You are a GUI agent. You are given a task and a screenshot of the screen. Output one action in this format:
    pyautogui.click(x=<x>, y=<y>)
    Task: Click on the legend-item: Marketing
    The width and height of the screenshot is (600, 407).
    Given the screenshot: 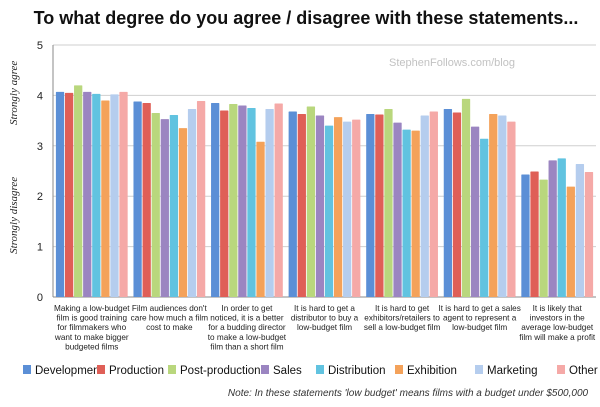 What is the action you would take?
    pyautogui.click(x=506, y=371)
    